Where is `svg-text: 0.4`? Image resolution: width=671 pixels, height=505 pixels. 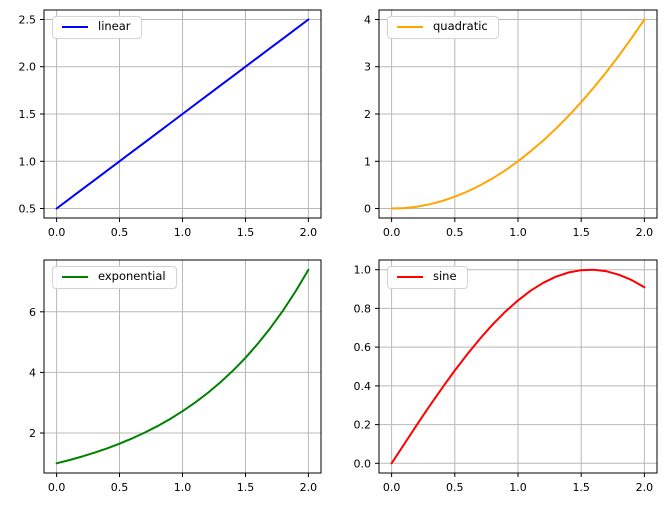 svg-text: 0.4 is located at coordinates (363, 386).